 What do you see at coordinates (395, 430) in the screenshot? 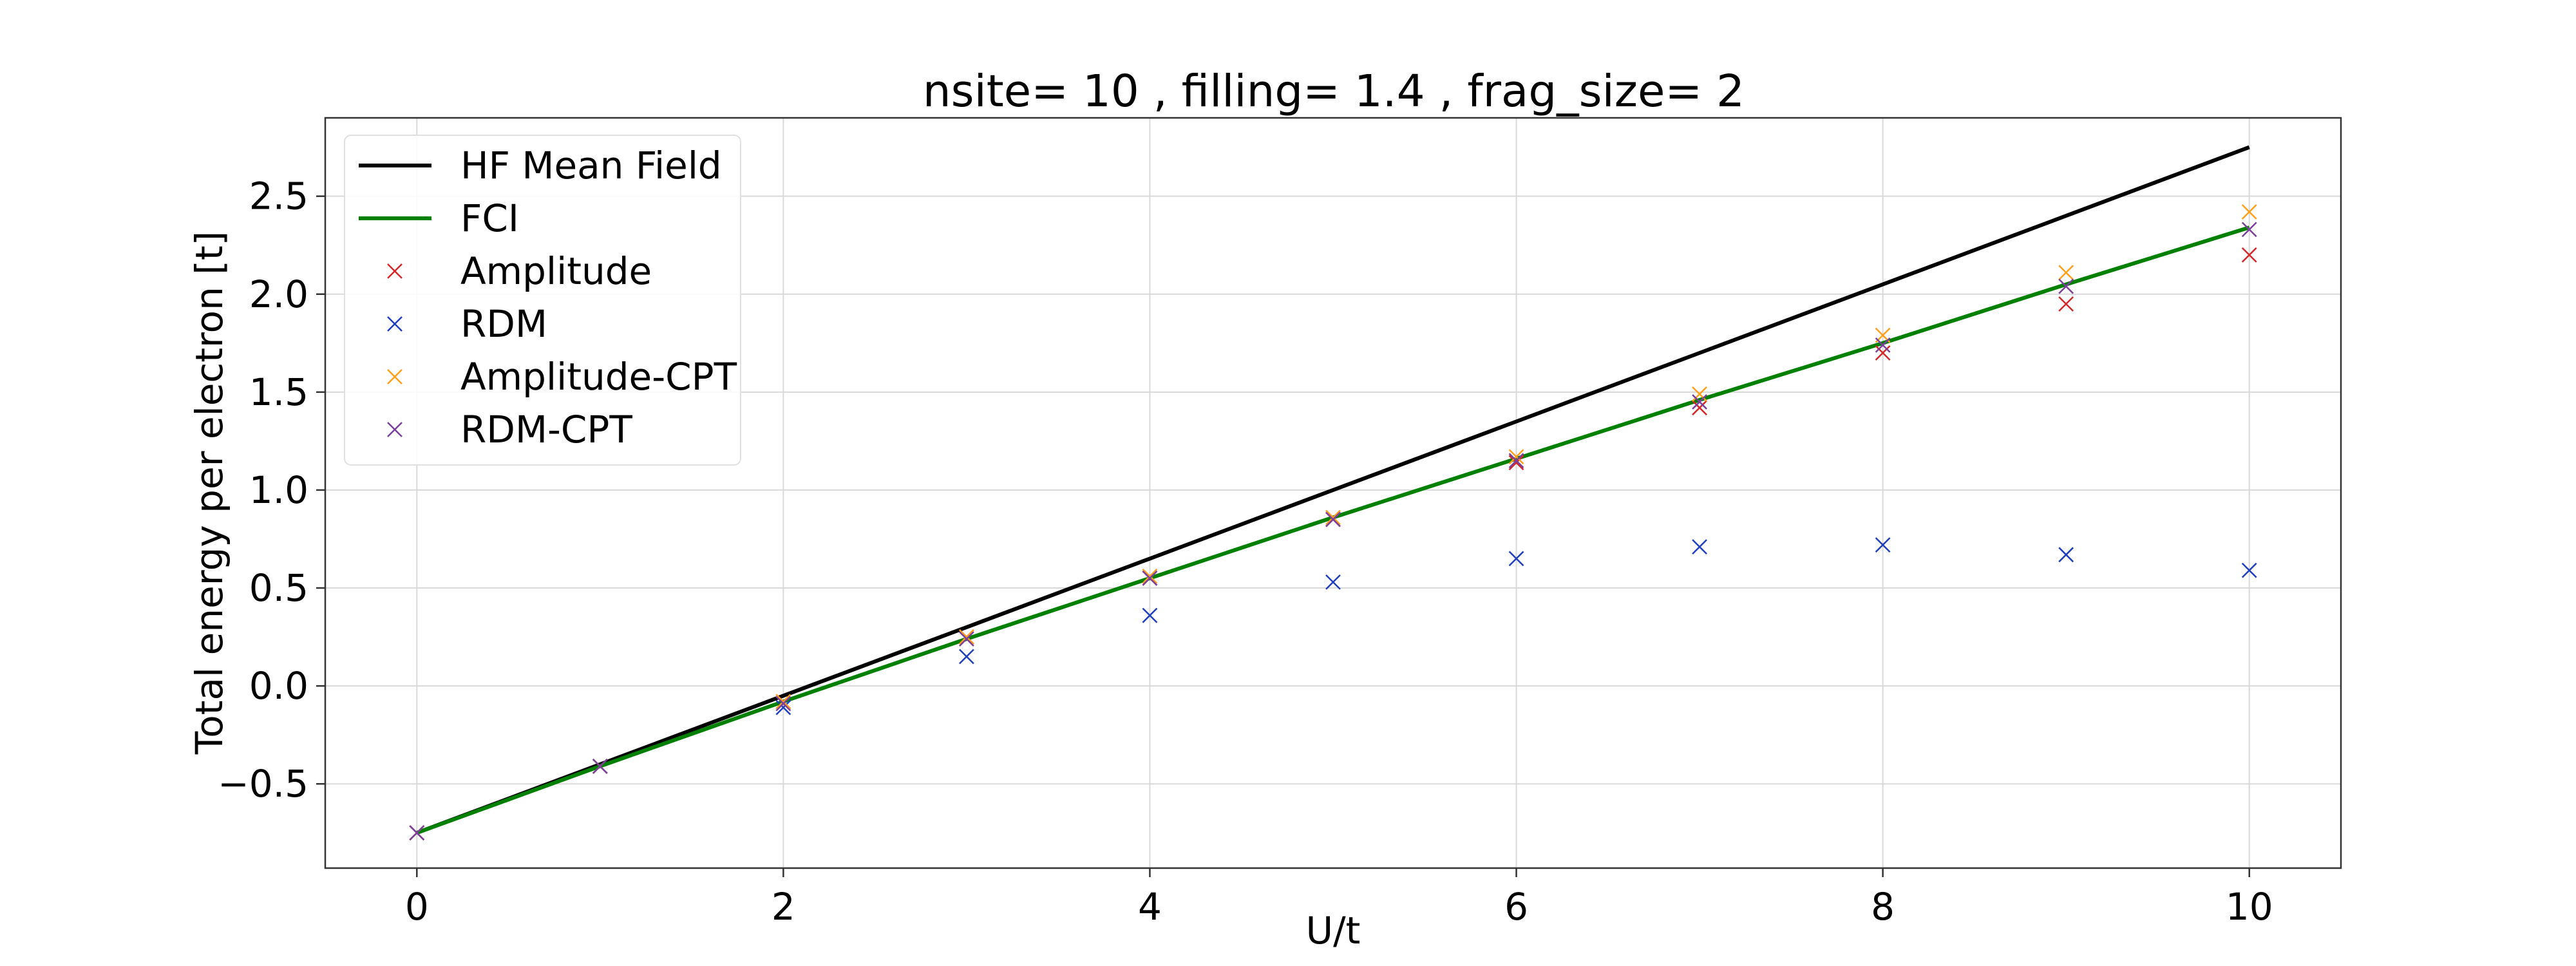
I see `legend-swatch-rdm-cpt` at bounding box center [395, 430].